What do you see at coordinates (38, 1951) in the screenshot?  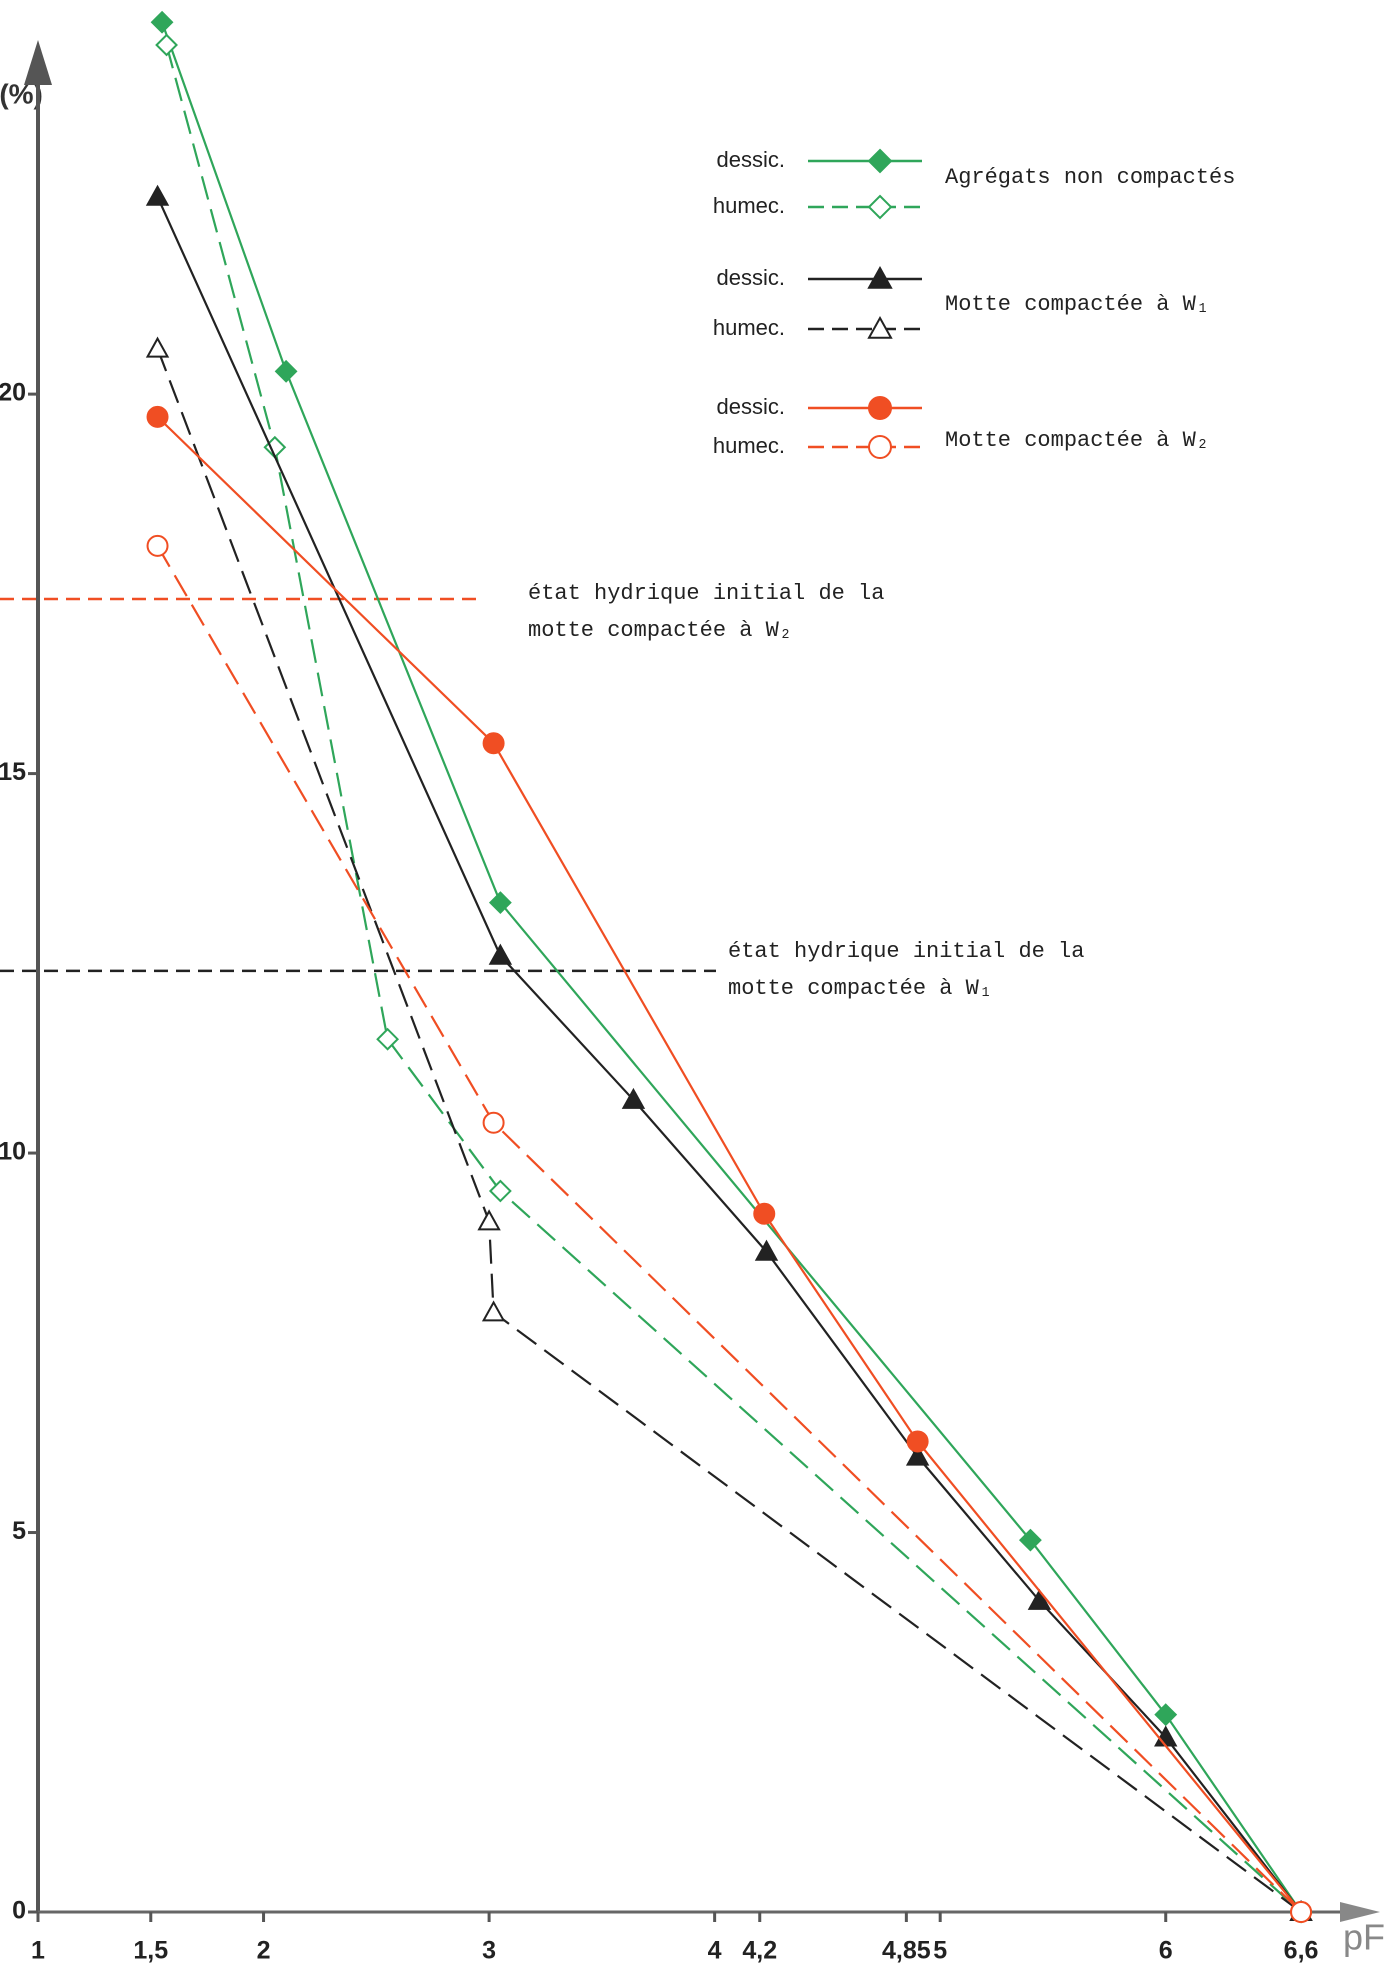 I see `x-tick-label: 1` at bounding box center [38, 1951].